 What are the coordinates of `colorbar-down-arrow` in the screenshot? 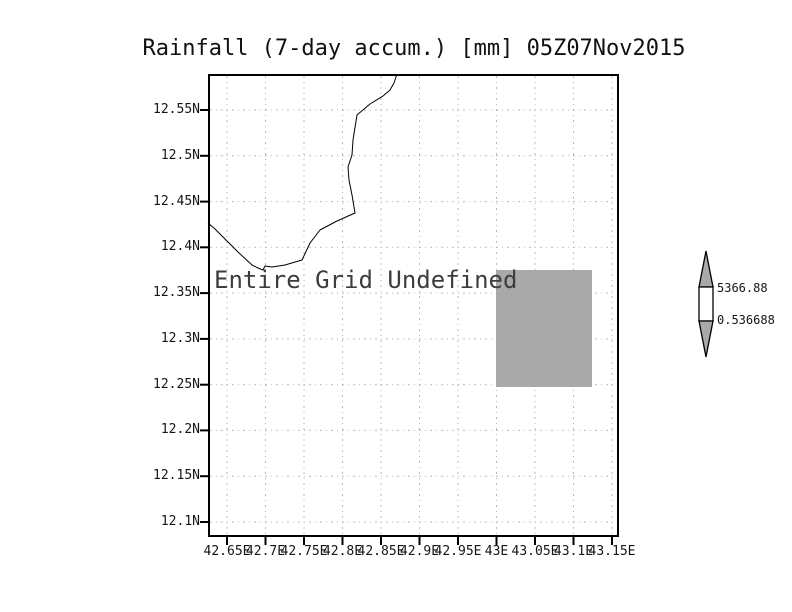 It's located at (706, 339).